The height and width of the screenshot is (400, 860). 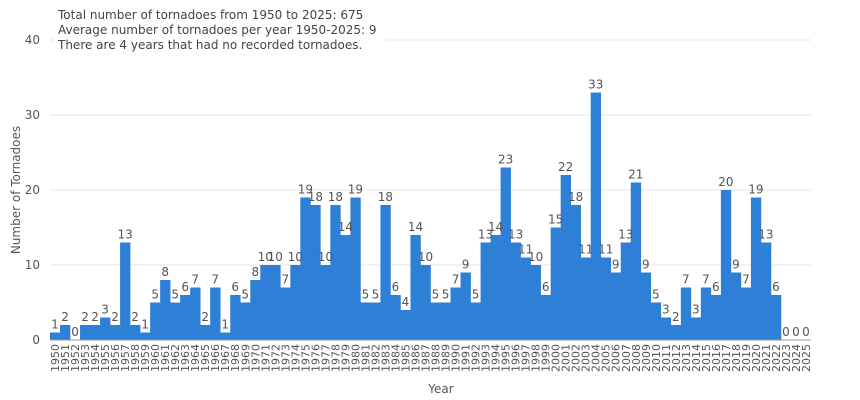 I want to click on bar-1991, so click(x=465, y=306).